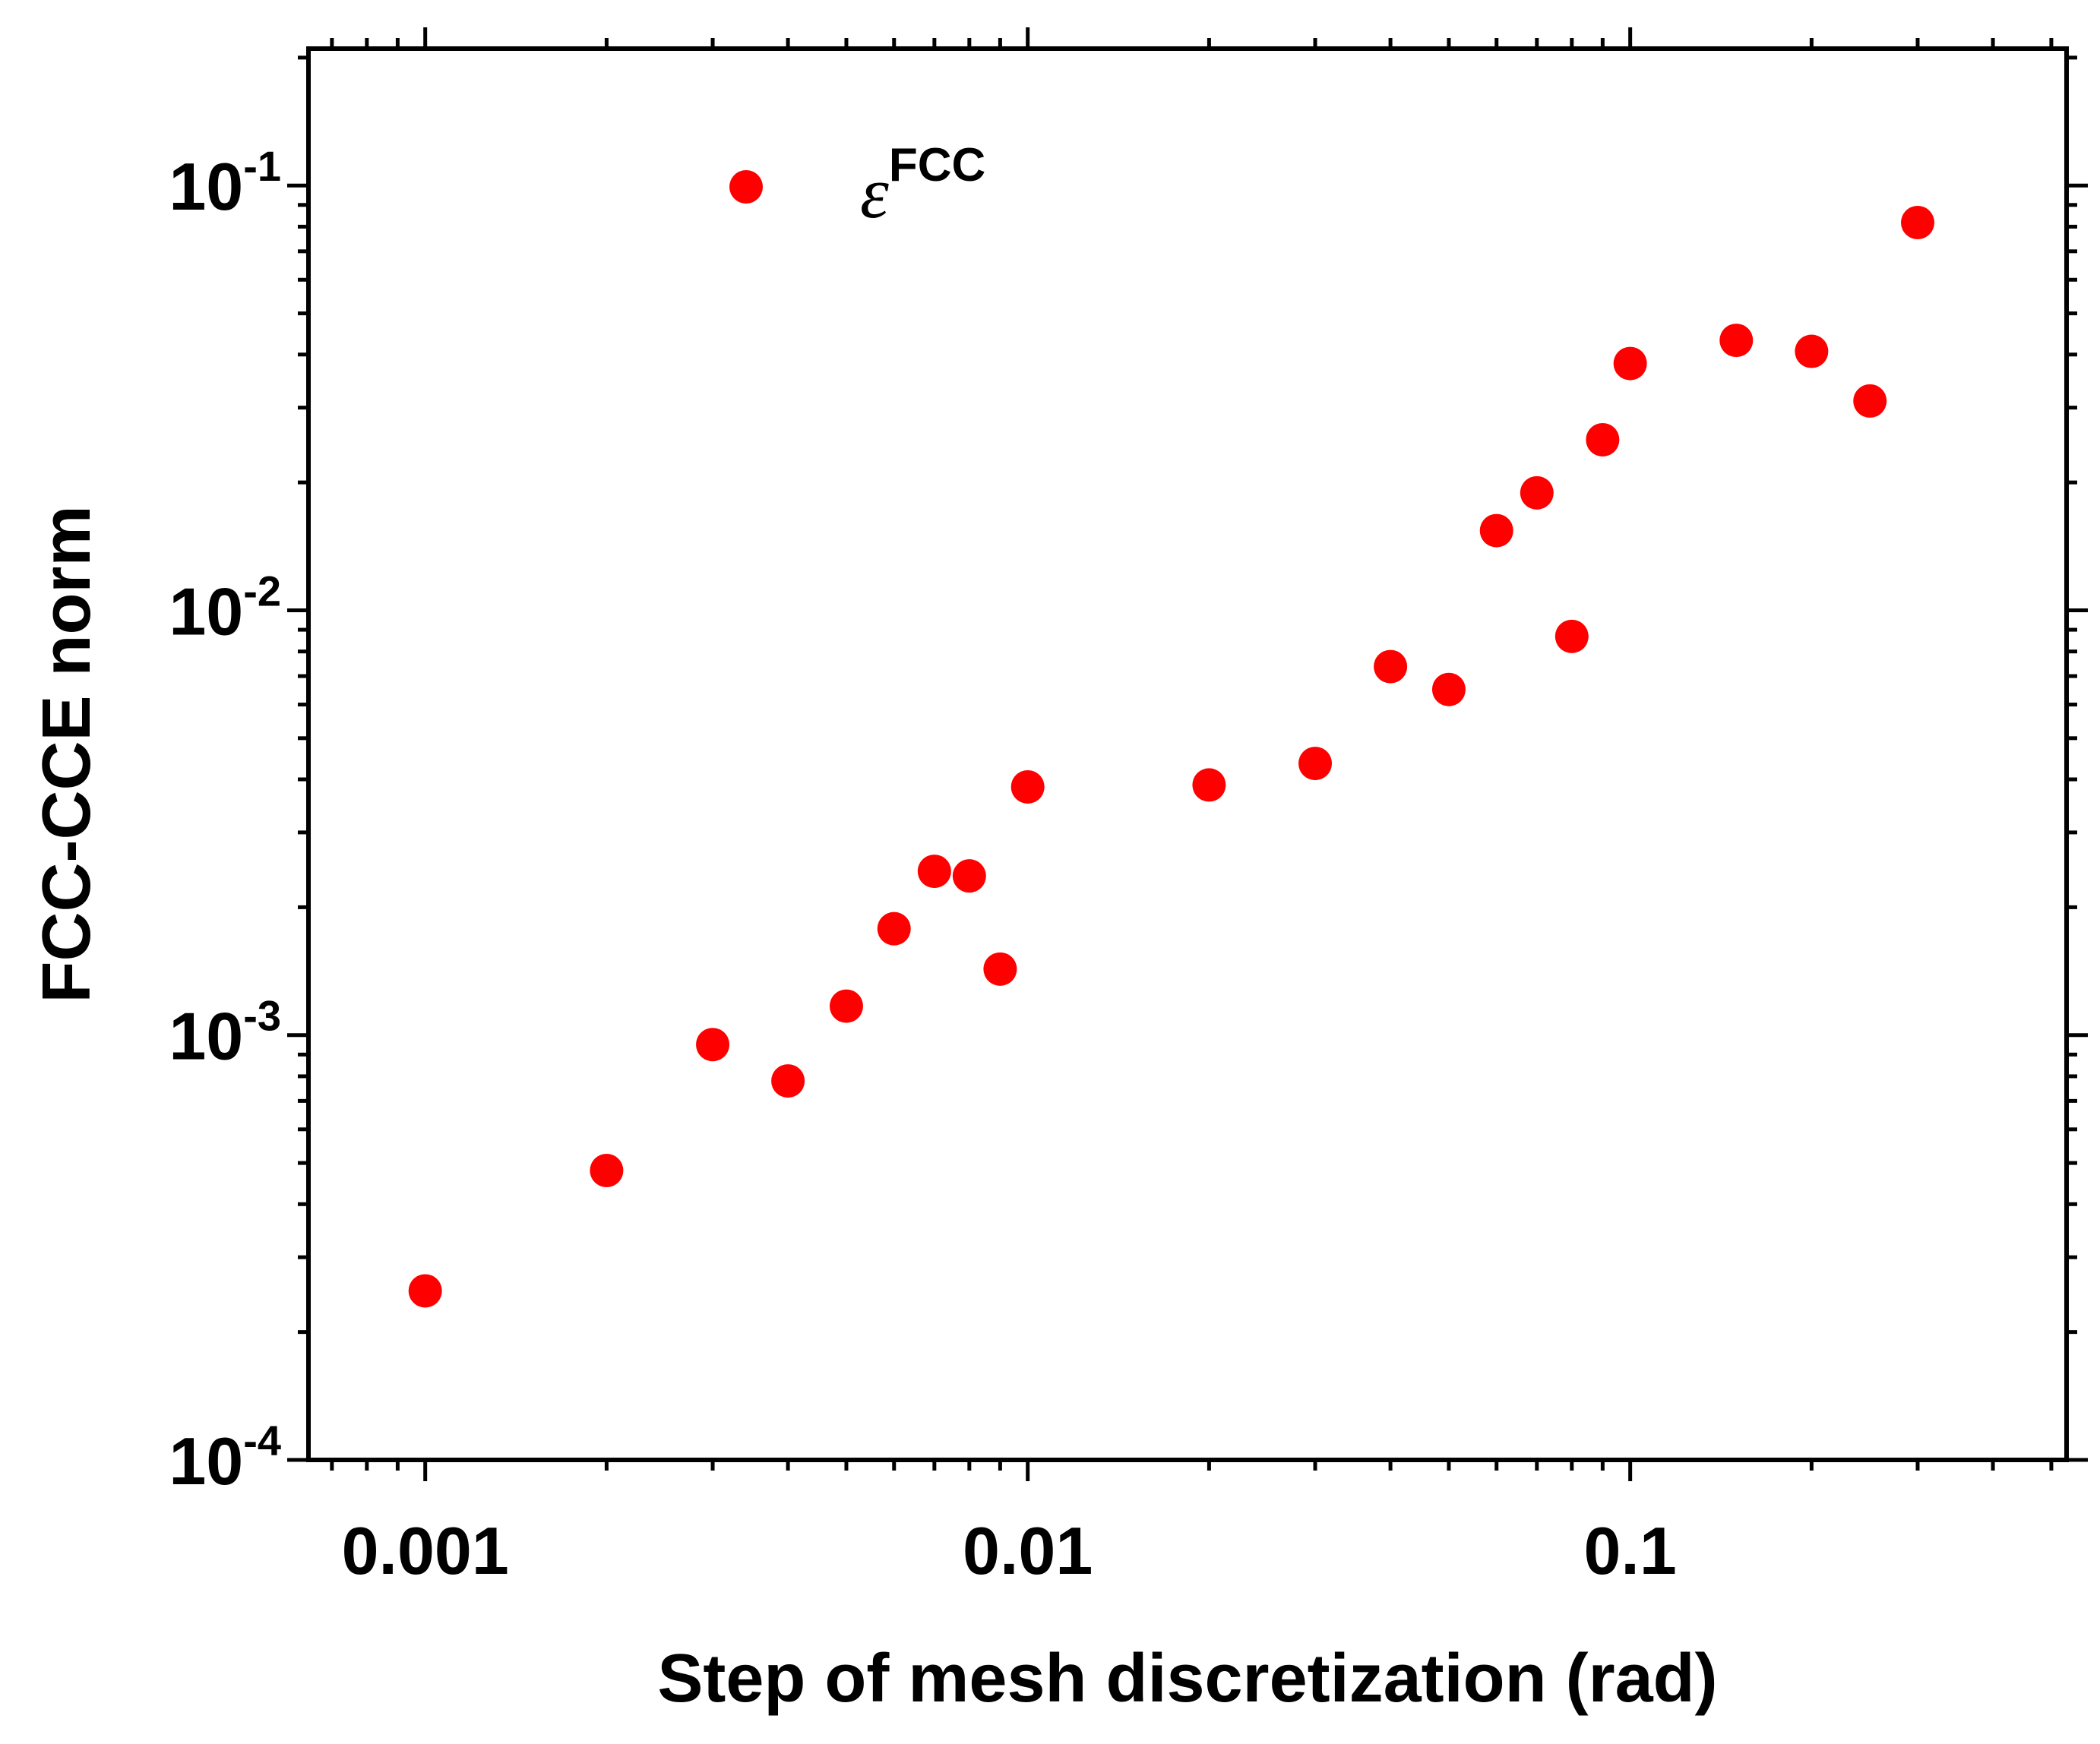  What do you see at coordinates (262, 591) in the screenshot?
I see `y-tick-exponent: -2` at bounding box center [262, 591].